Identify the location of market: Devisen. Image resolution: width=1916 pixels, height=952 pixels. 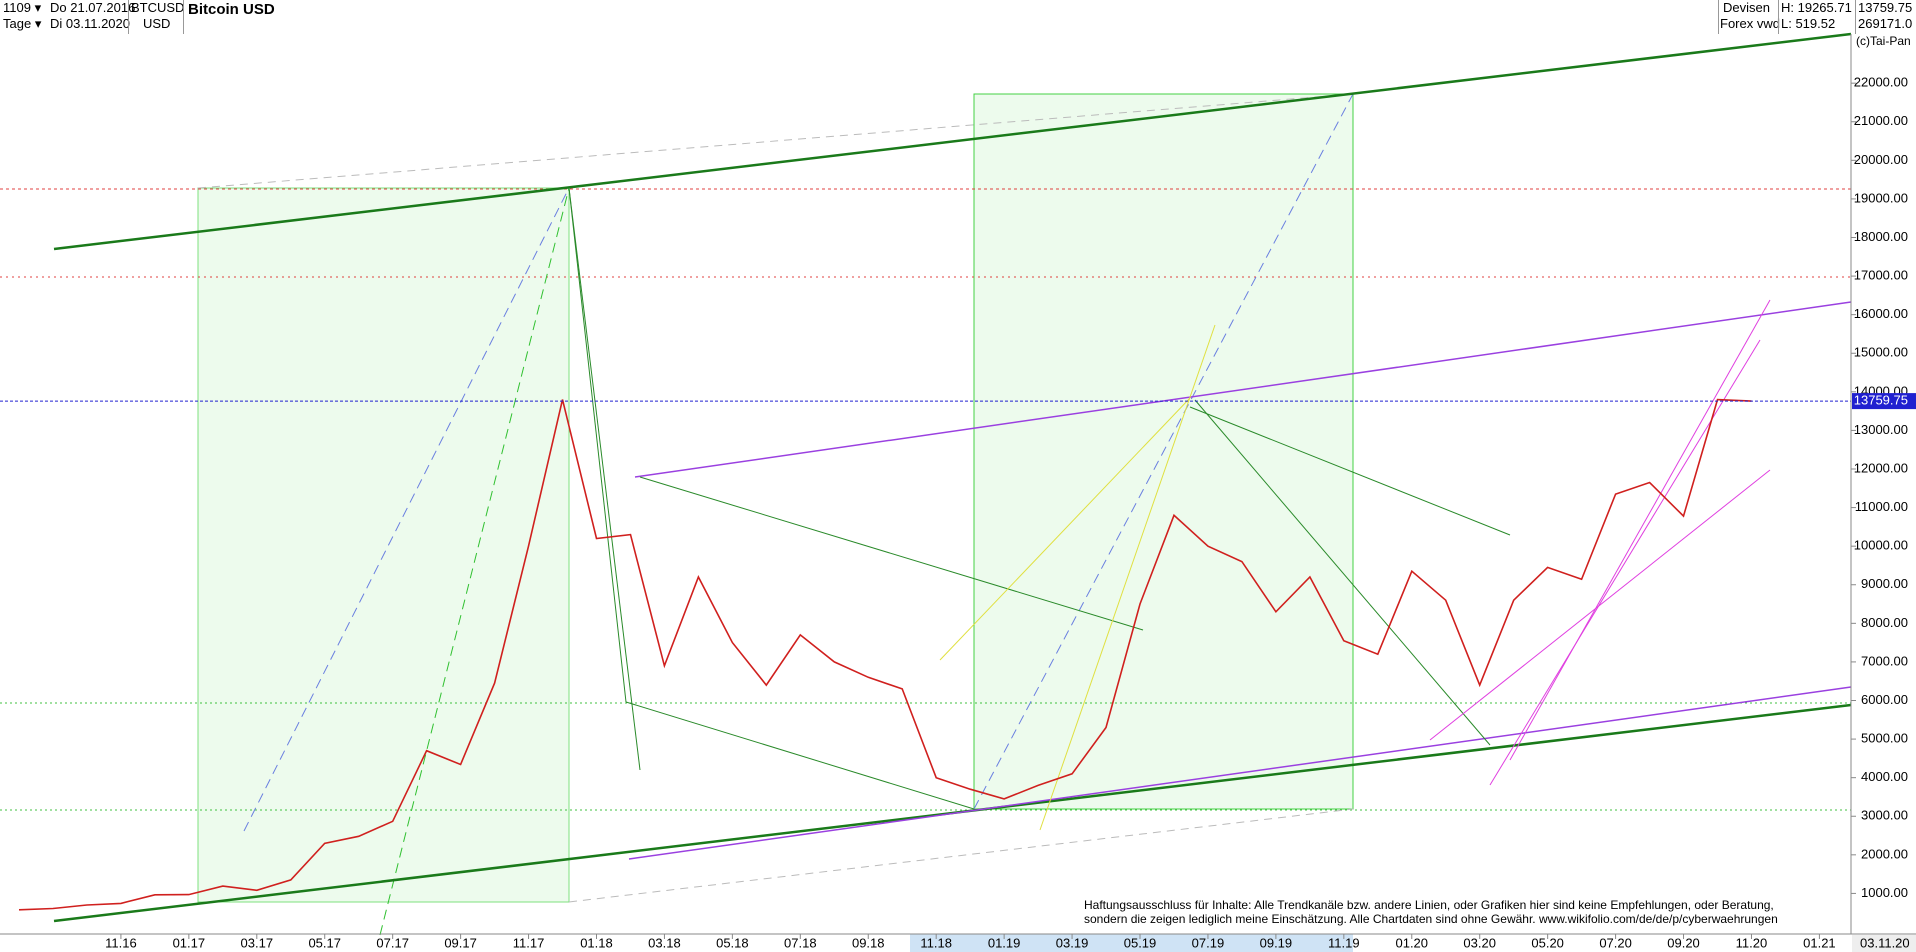
(1746, 7).